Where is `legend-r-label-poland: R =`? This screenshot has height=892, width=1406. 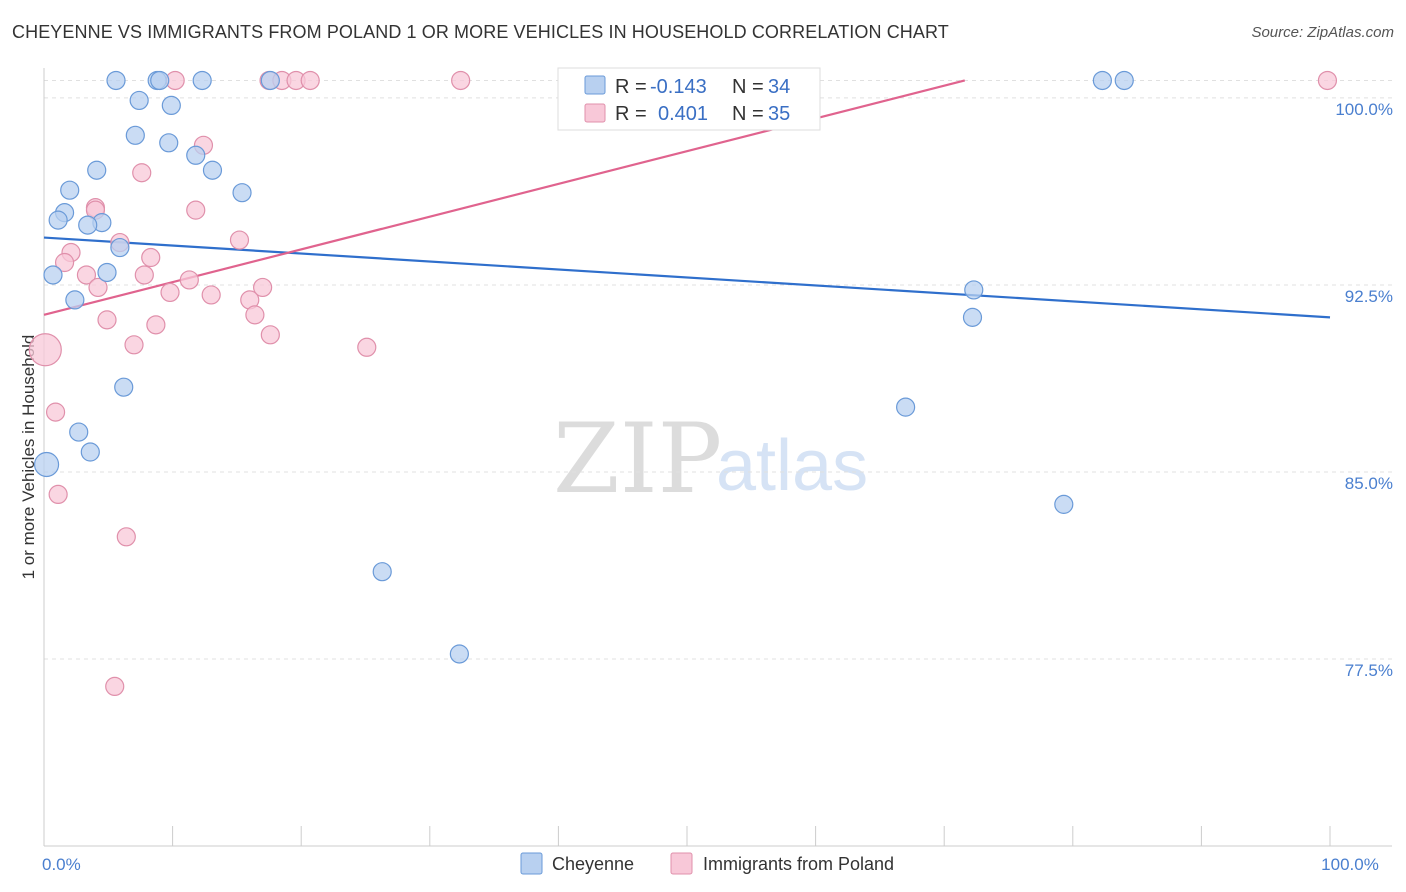 legend-r-label-poland: R = is located at coordinates (631, 114).